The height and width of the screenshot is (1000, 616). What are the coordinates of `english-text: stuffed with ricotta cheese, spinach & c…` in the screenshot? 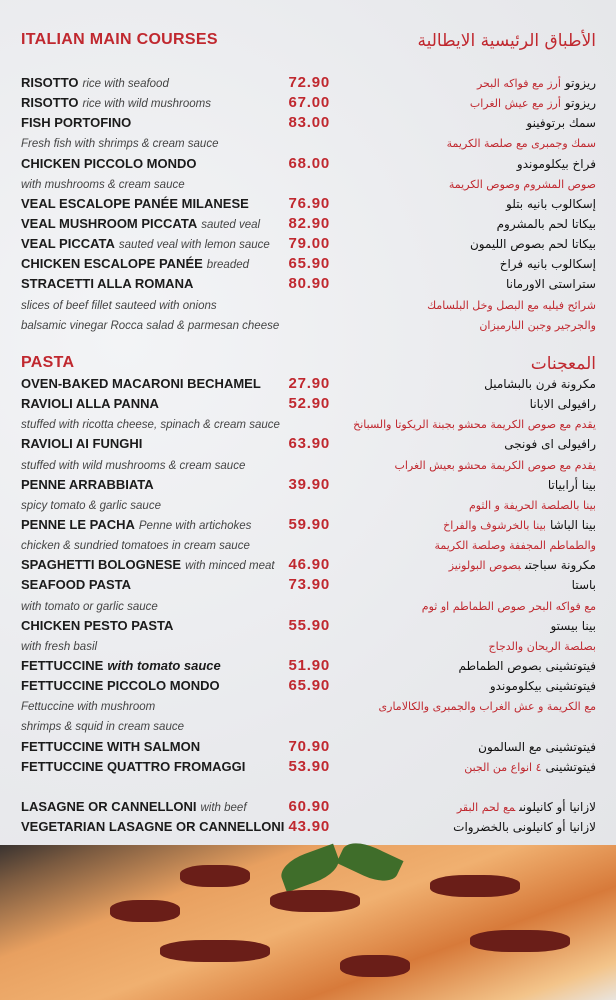 It's located at (150, 424).